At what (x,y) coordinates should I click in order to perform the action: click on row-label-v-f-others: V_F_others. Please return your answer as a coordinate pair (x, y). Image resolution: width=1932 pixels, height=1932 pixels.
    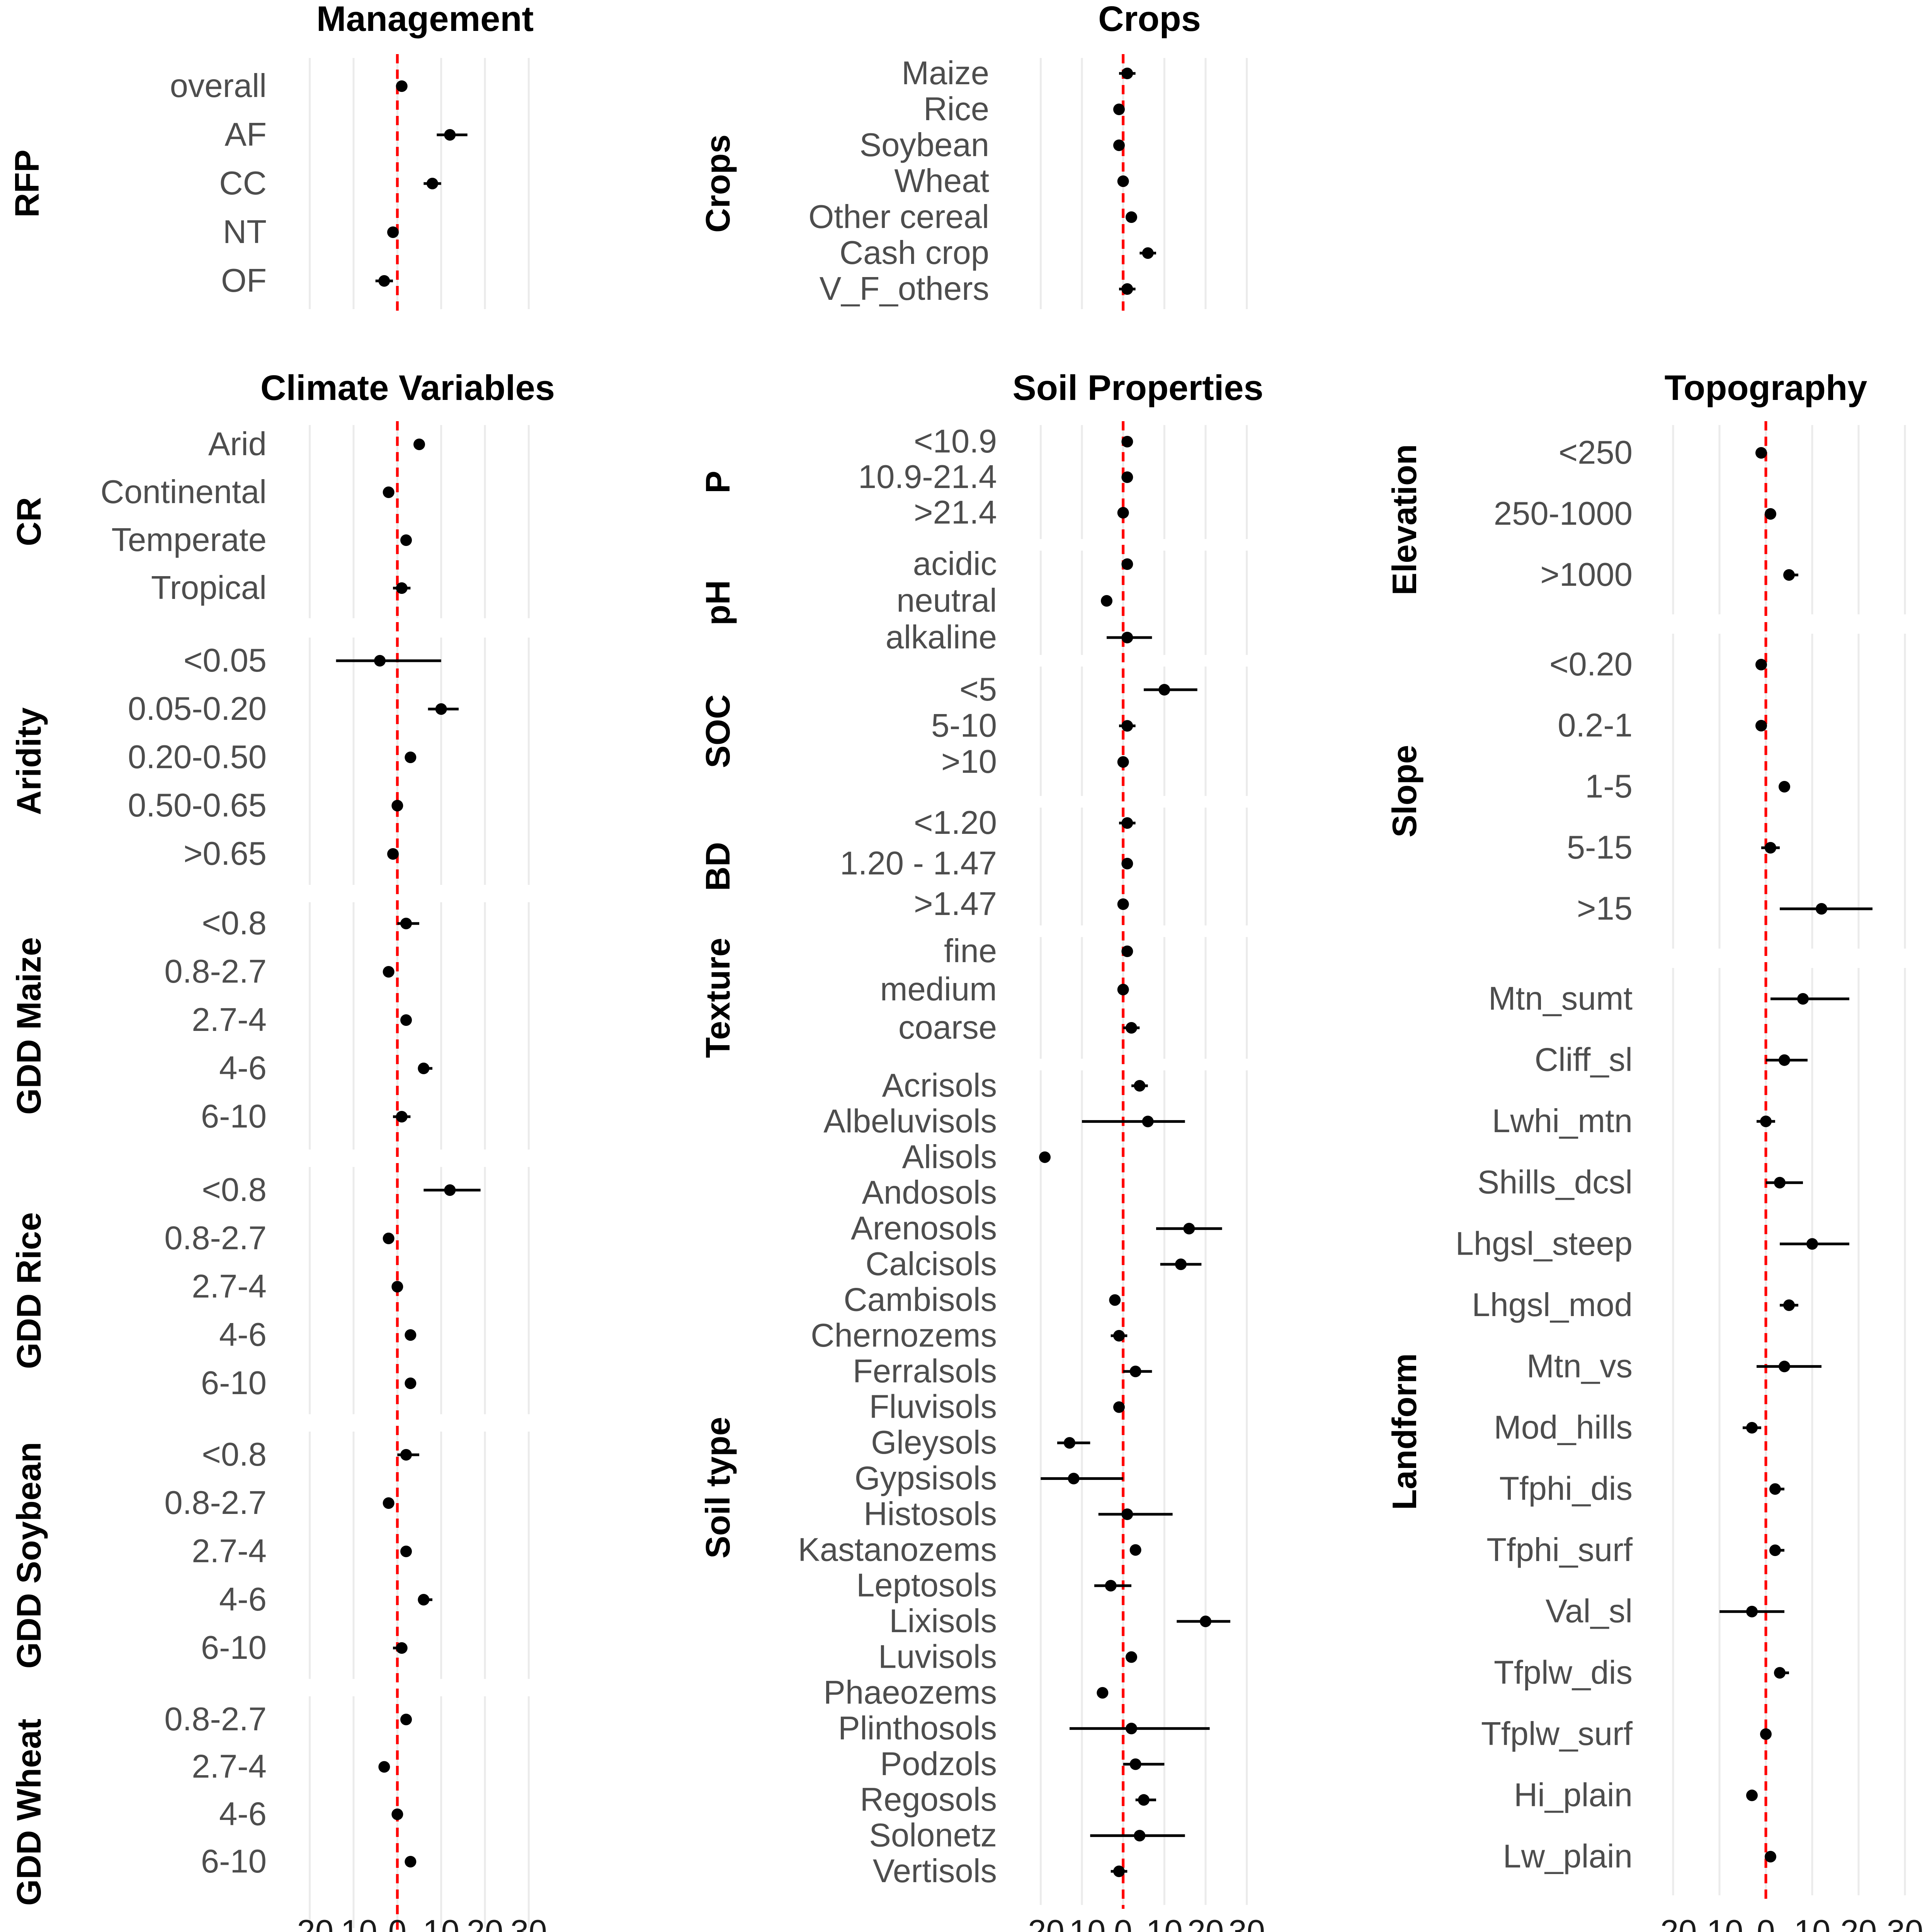
    Looking at the image, I should click on (905, 289).